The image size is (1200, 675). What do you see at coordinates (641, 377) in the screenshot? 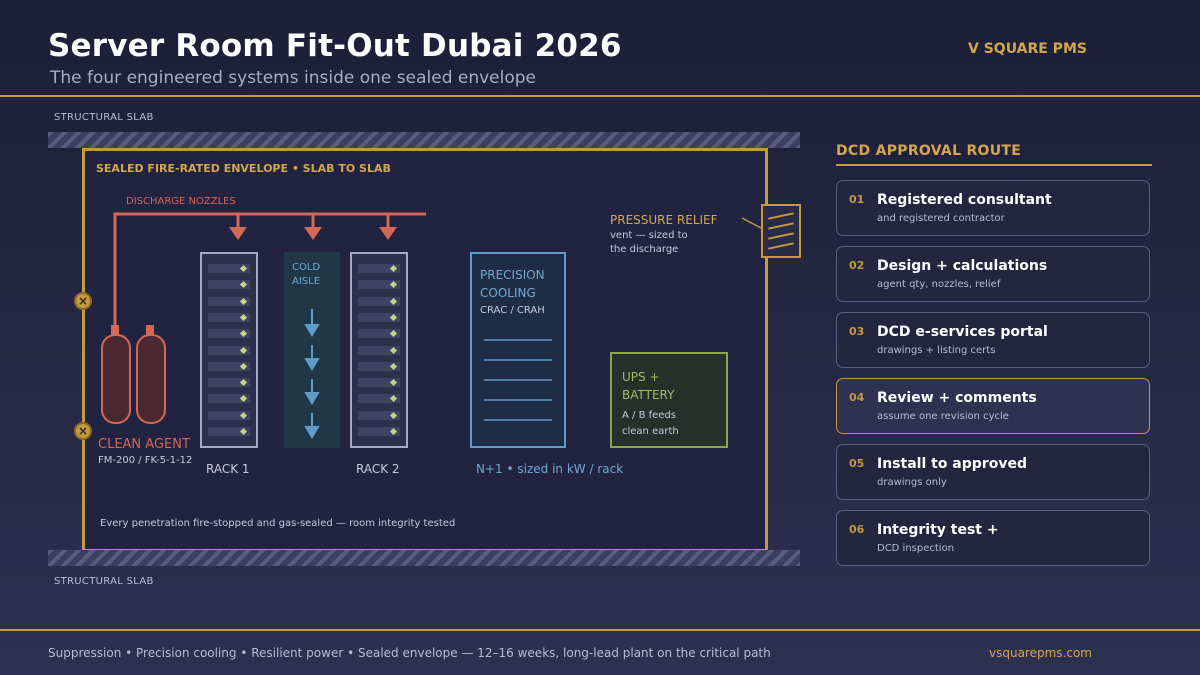
I see `ups-label-1: UPS +` at bounding box center [641, 377].